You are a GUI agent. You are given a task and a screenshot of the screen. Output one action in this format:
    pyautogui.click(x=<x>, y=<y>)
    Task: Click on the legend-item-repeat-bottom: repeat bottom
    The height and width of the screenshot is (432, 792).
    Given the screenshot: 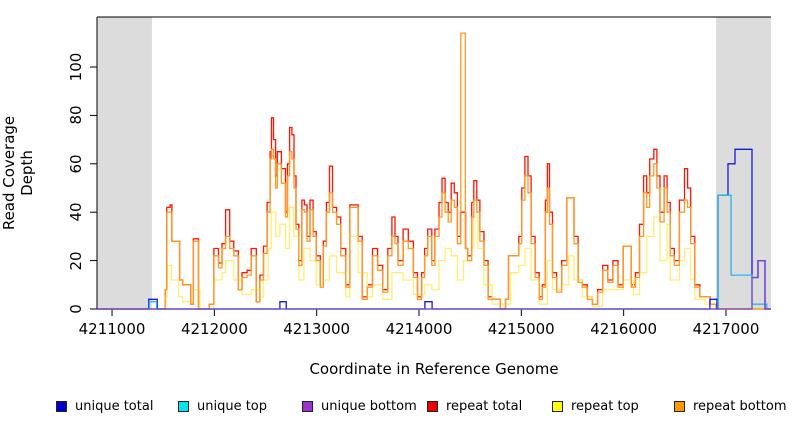 What is the action you would take?
    pyautogui.click(x=730, y=406)
    